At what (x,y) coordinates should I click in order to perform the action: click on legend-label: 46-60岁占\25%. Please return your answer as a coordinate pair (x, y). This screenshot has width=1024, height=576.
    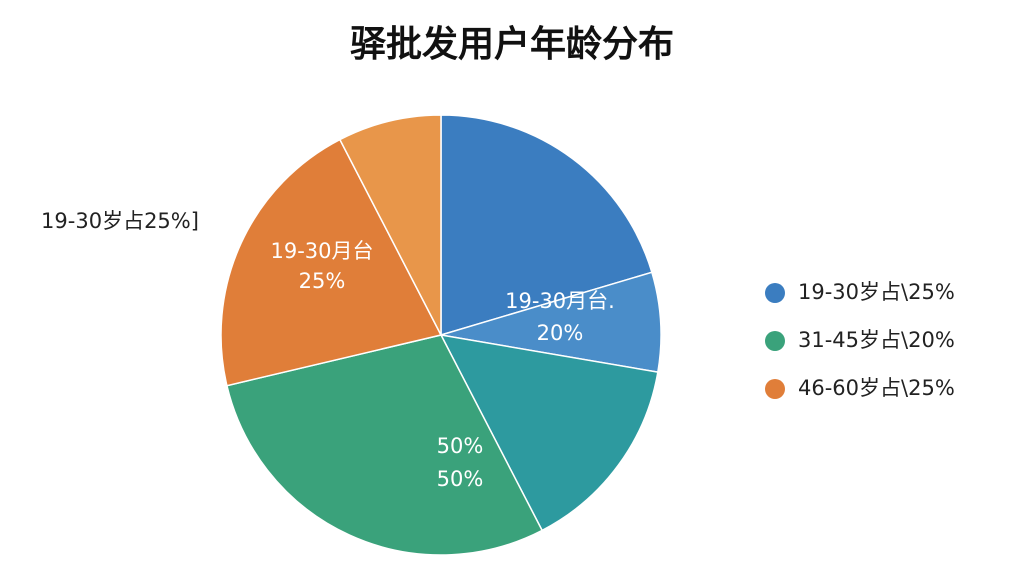
    Looking at the image, I should click on (876, 388).